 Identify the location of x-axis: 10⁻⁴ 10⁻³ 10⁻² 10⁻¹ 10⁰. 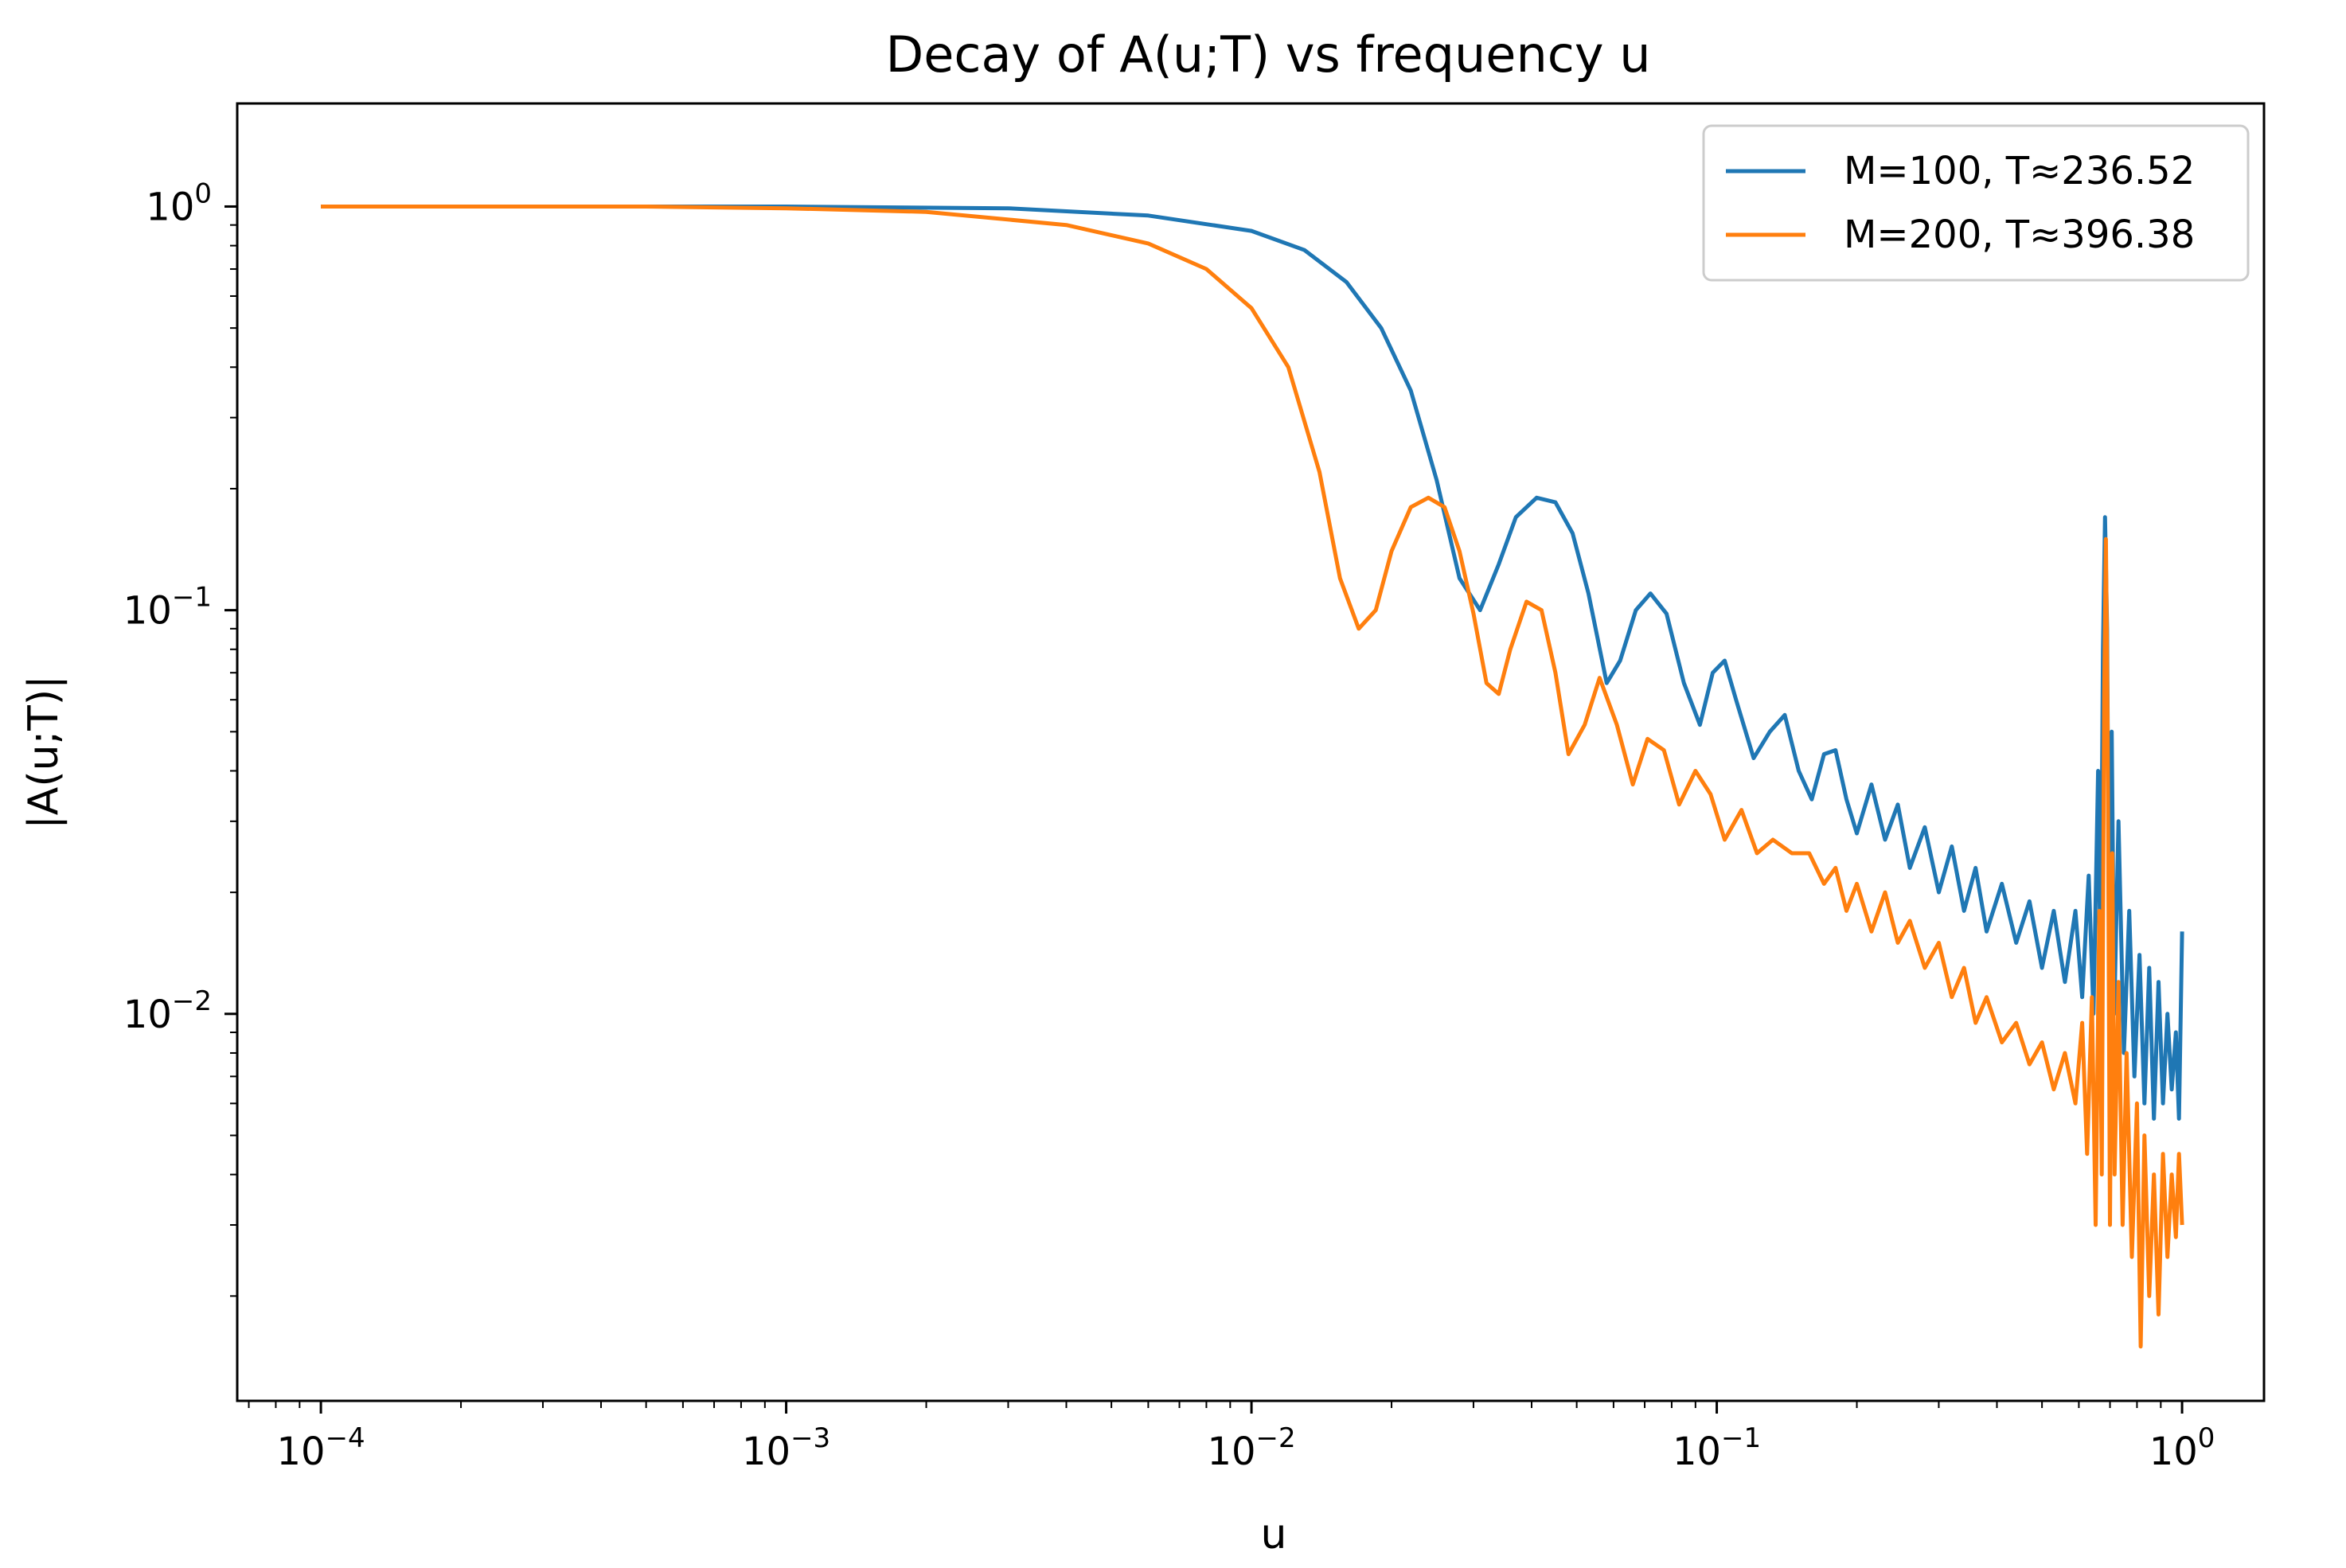
(1231, 1437).